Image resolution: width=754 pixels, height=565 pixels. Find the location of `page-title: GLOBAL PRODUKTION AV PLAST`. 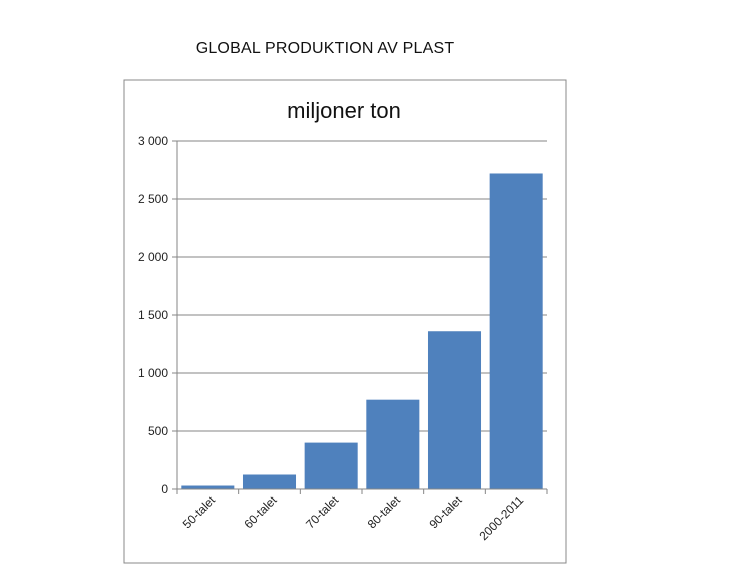

page-title: GLOBAL PRODUKTION AV PLAST is located at coordinates (325, 48).